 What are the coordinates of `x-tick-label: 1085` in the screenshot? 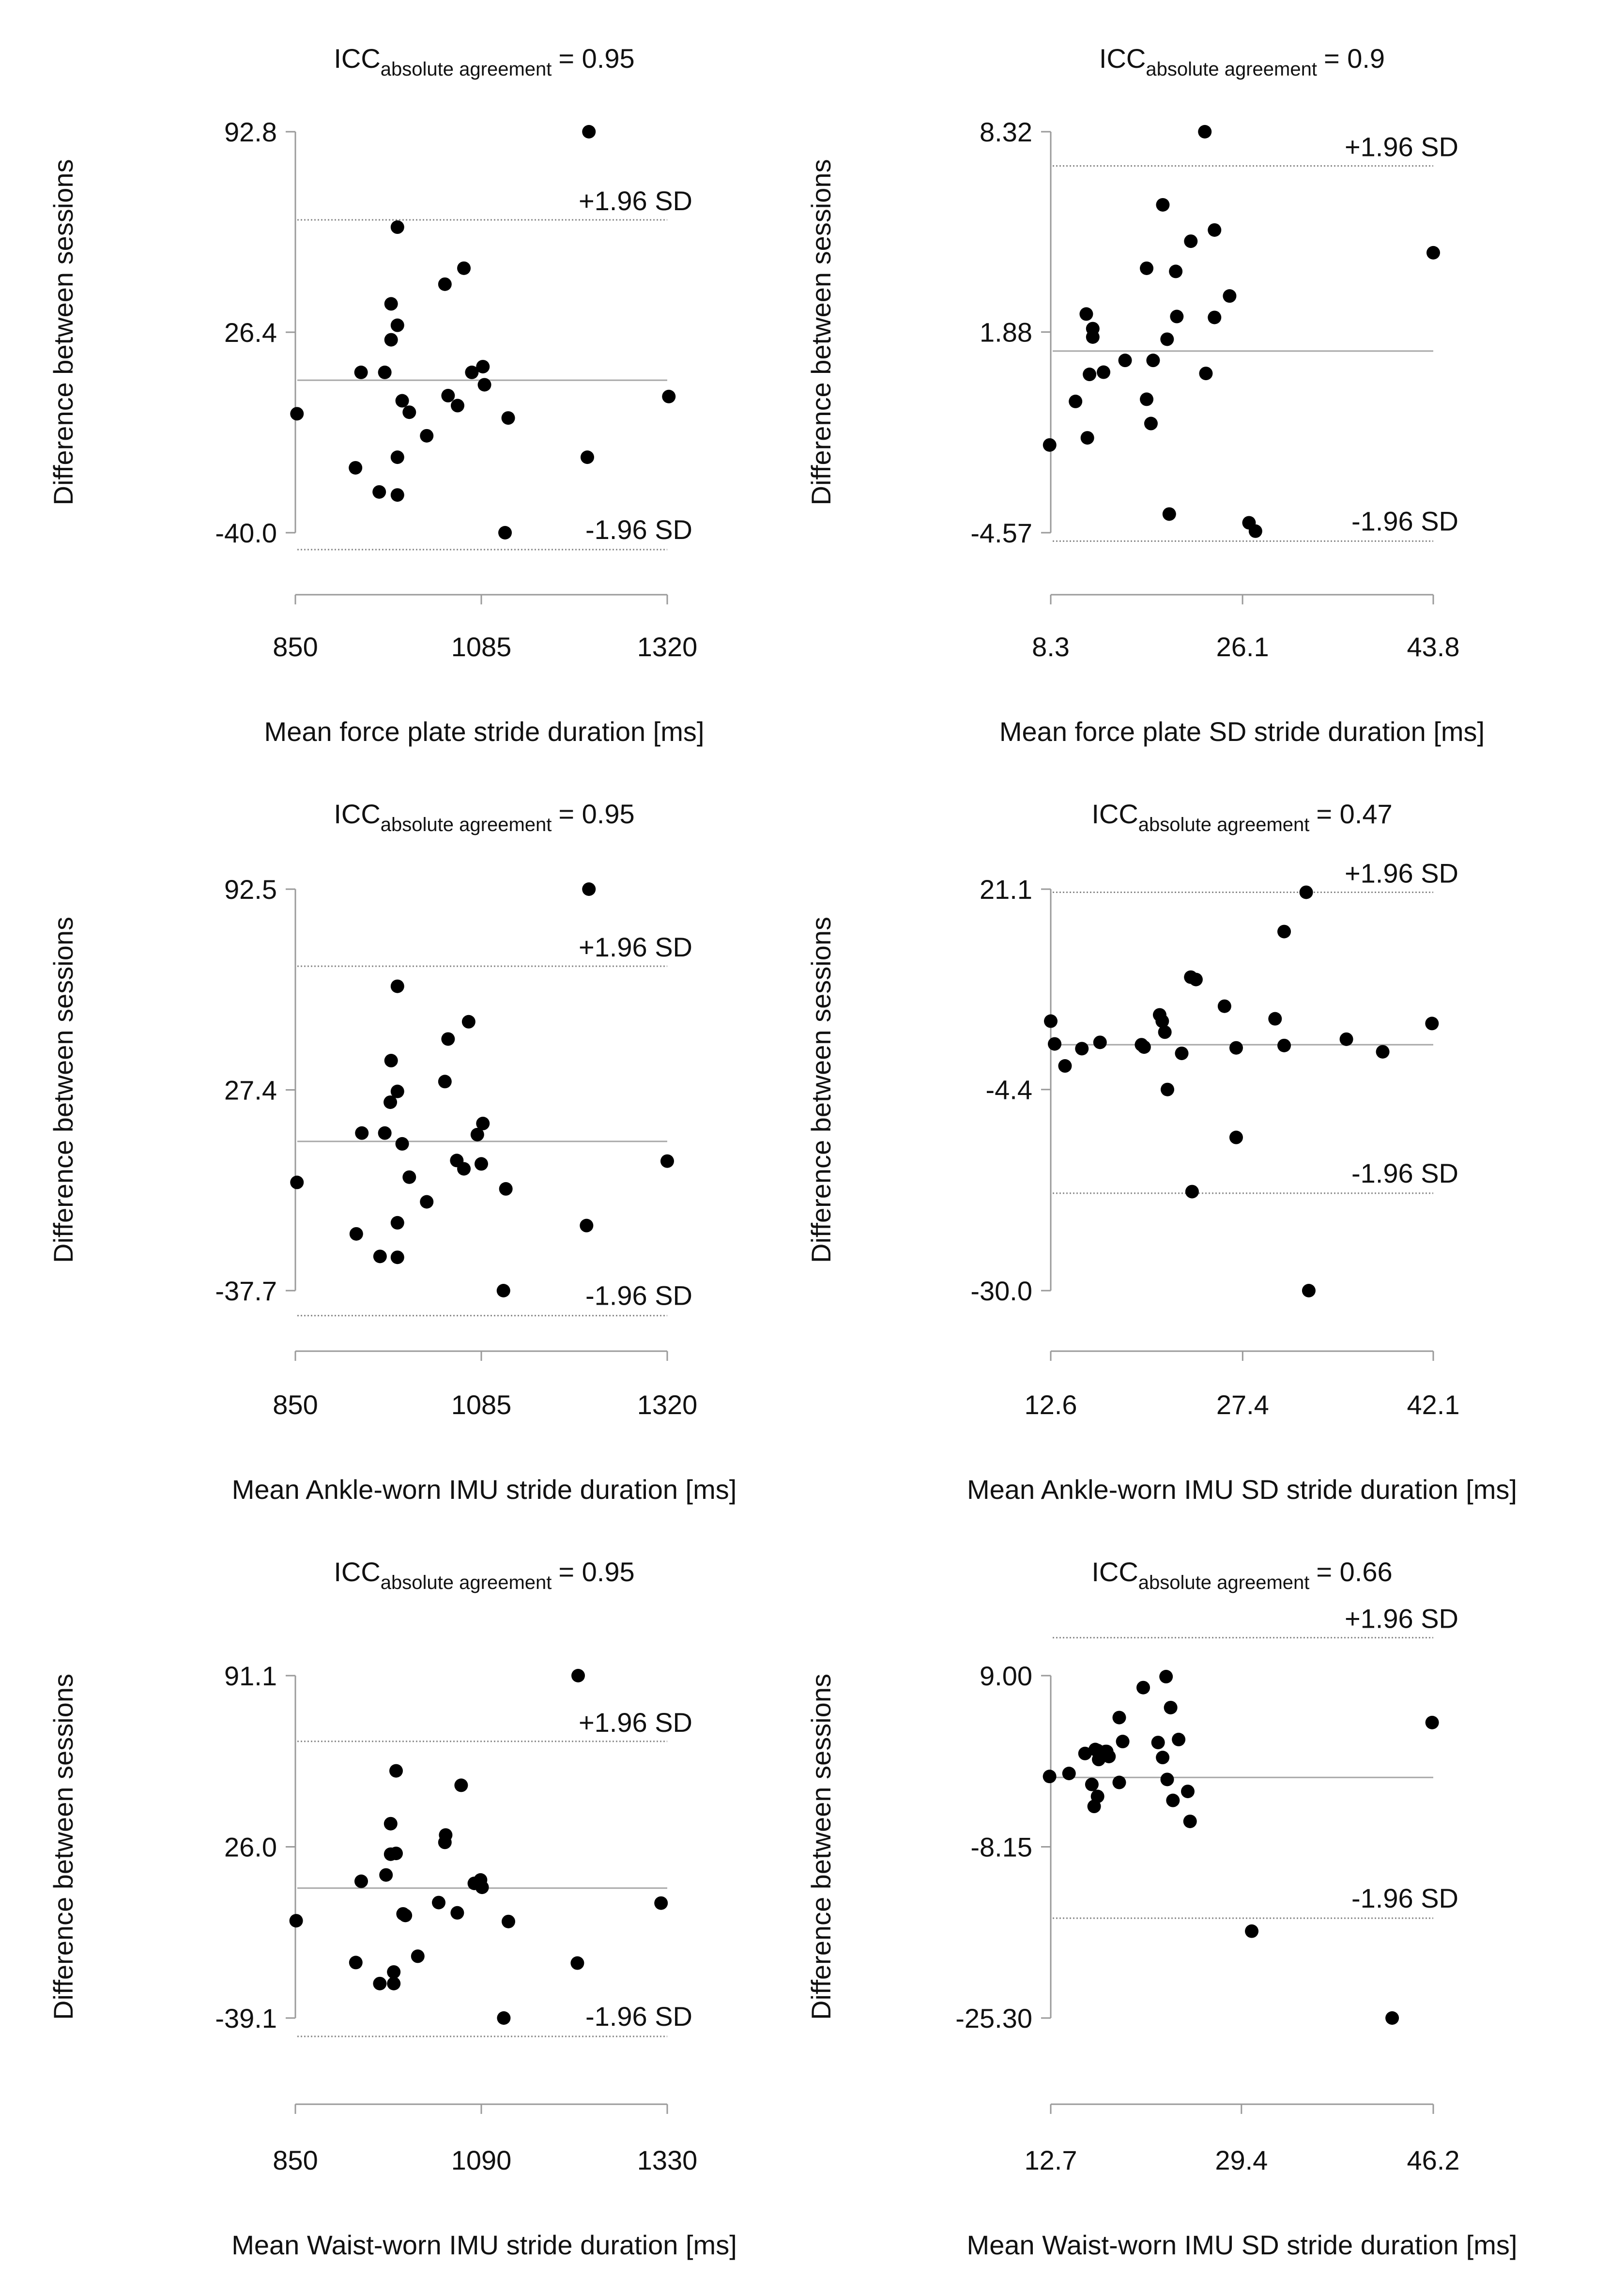 It's located at (481, 1405).